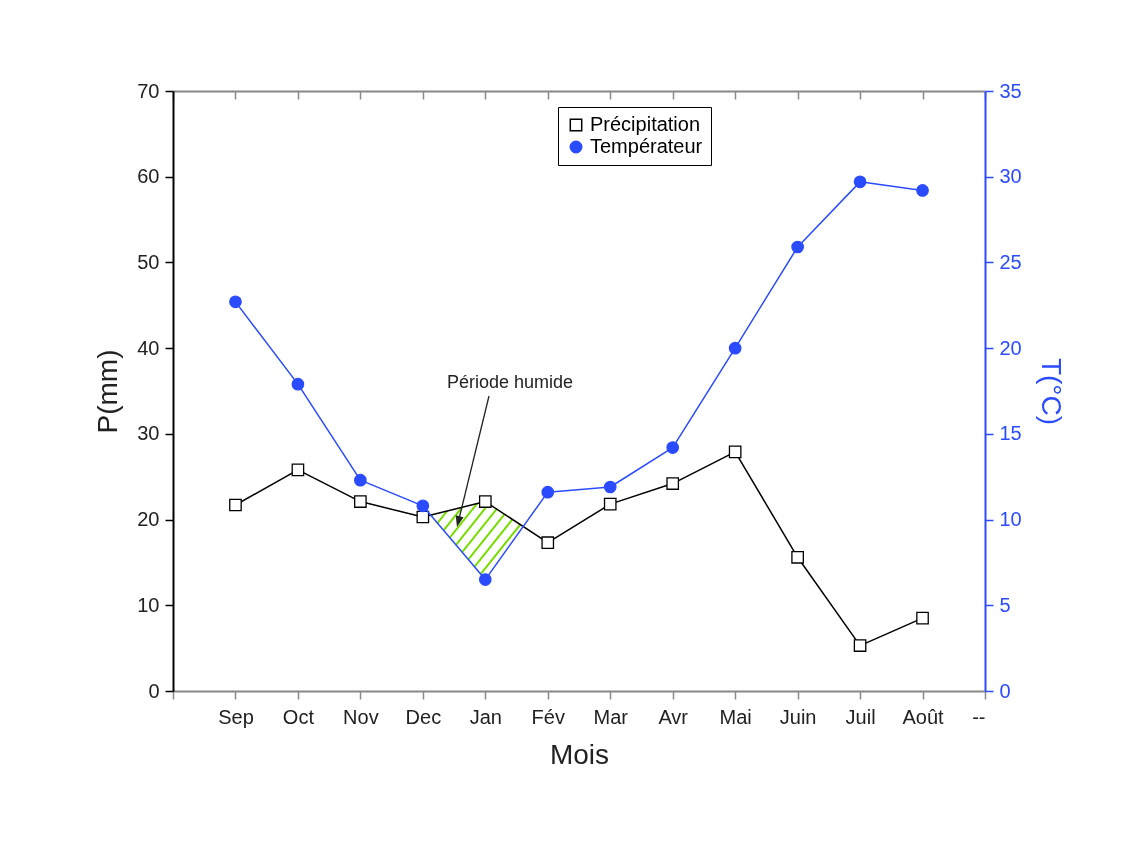  I want to click on y2-tick-label: 15, so click(1010, 433).